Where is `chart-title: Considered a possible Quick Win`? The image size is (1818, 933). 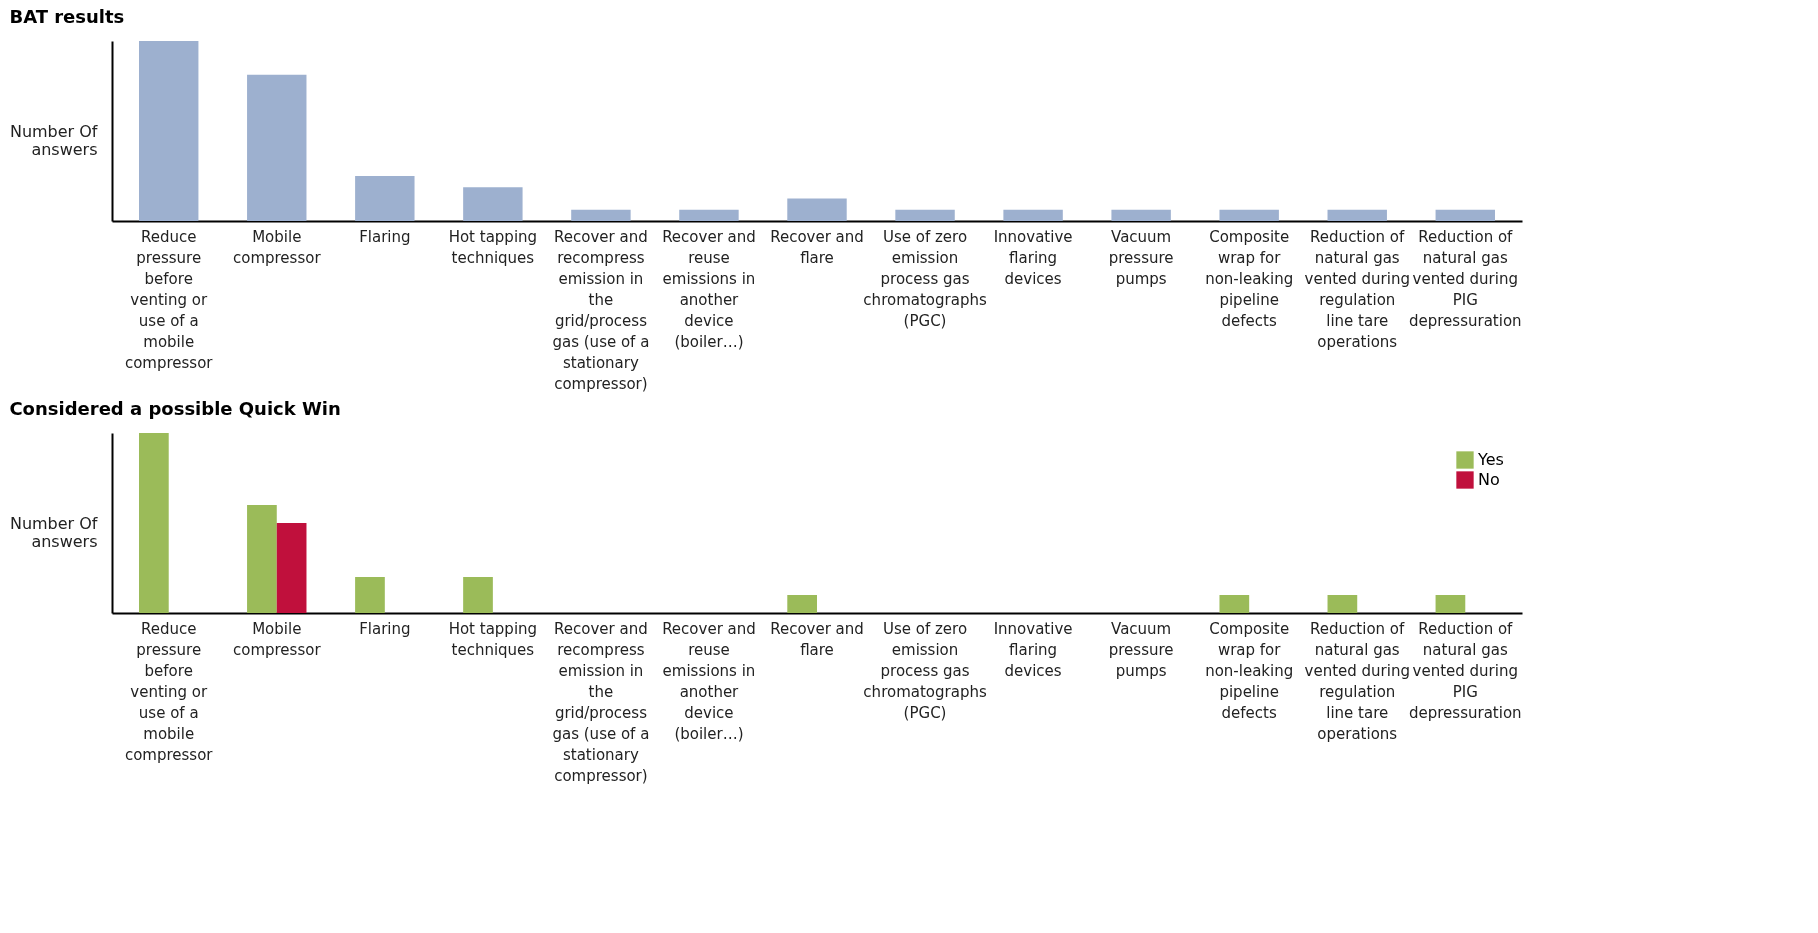 chart-title: Considered a possible Quick Win is located at coordinates (175, 408).